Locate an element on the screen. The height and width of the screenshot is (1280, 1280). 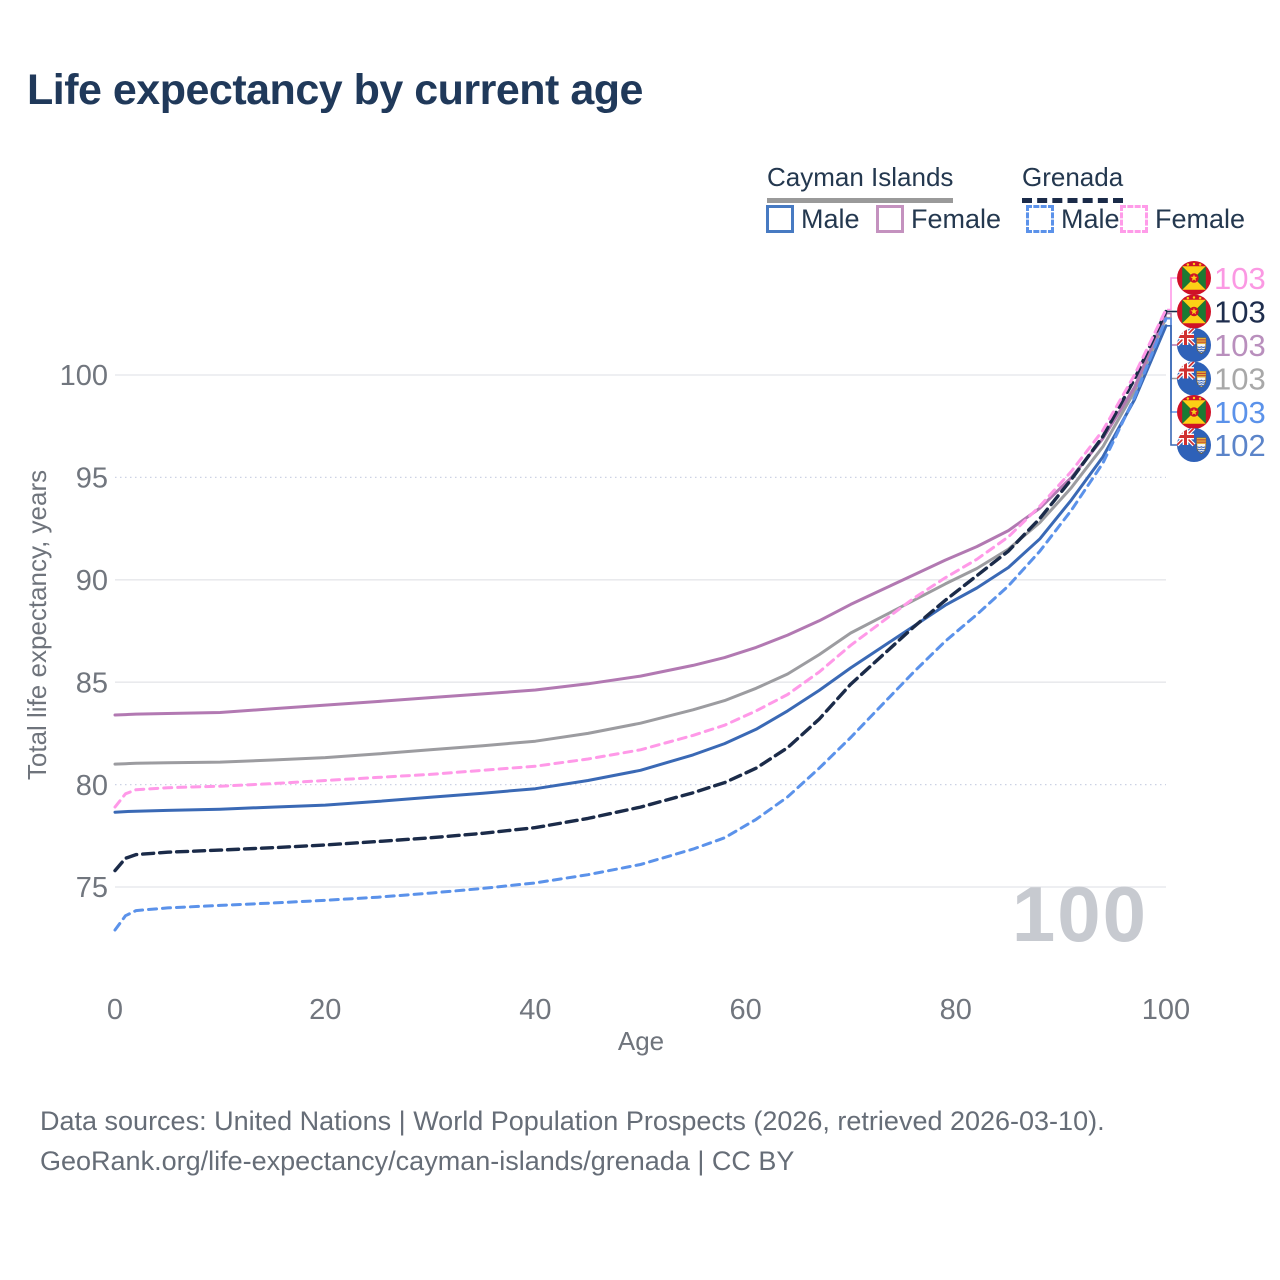
end-value-grenada-female: 103 is located at coordinates (1240, 278).